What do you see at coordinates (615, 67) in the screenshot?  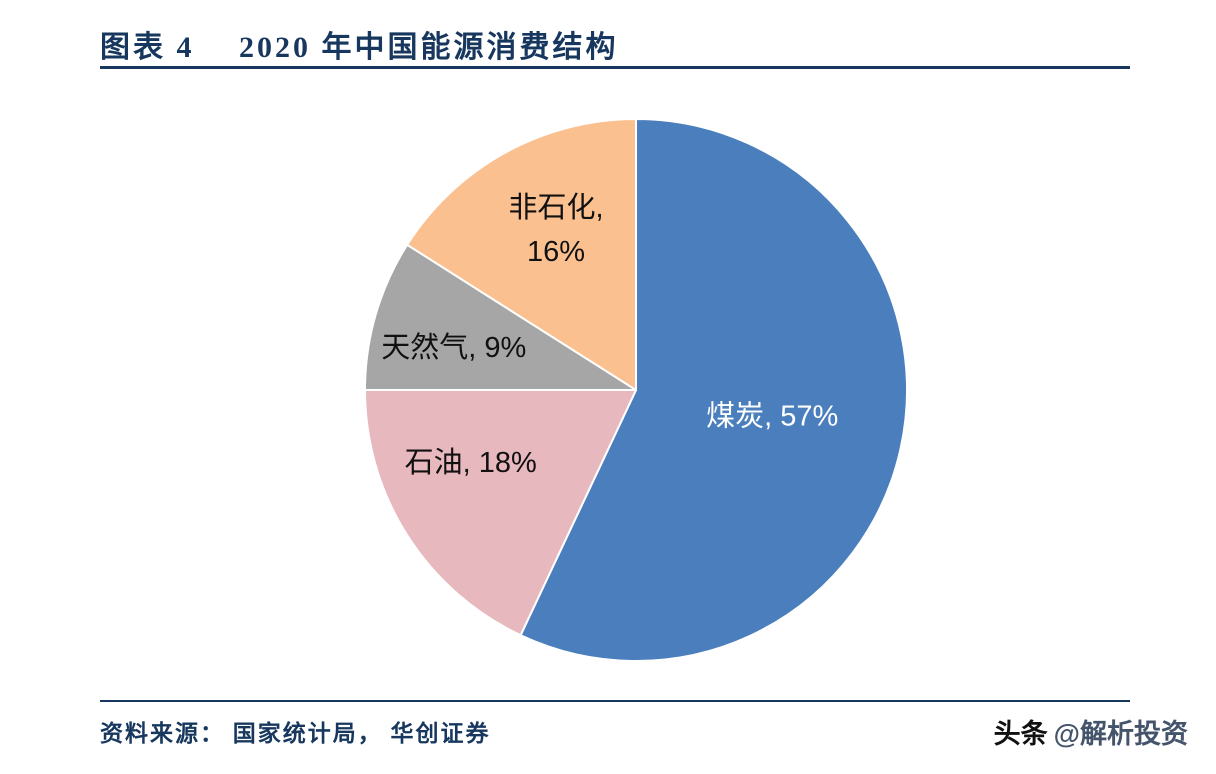 I see `header-rule` at bounding box center [615, 67].